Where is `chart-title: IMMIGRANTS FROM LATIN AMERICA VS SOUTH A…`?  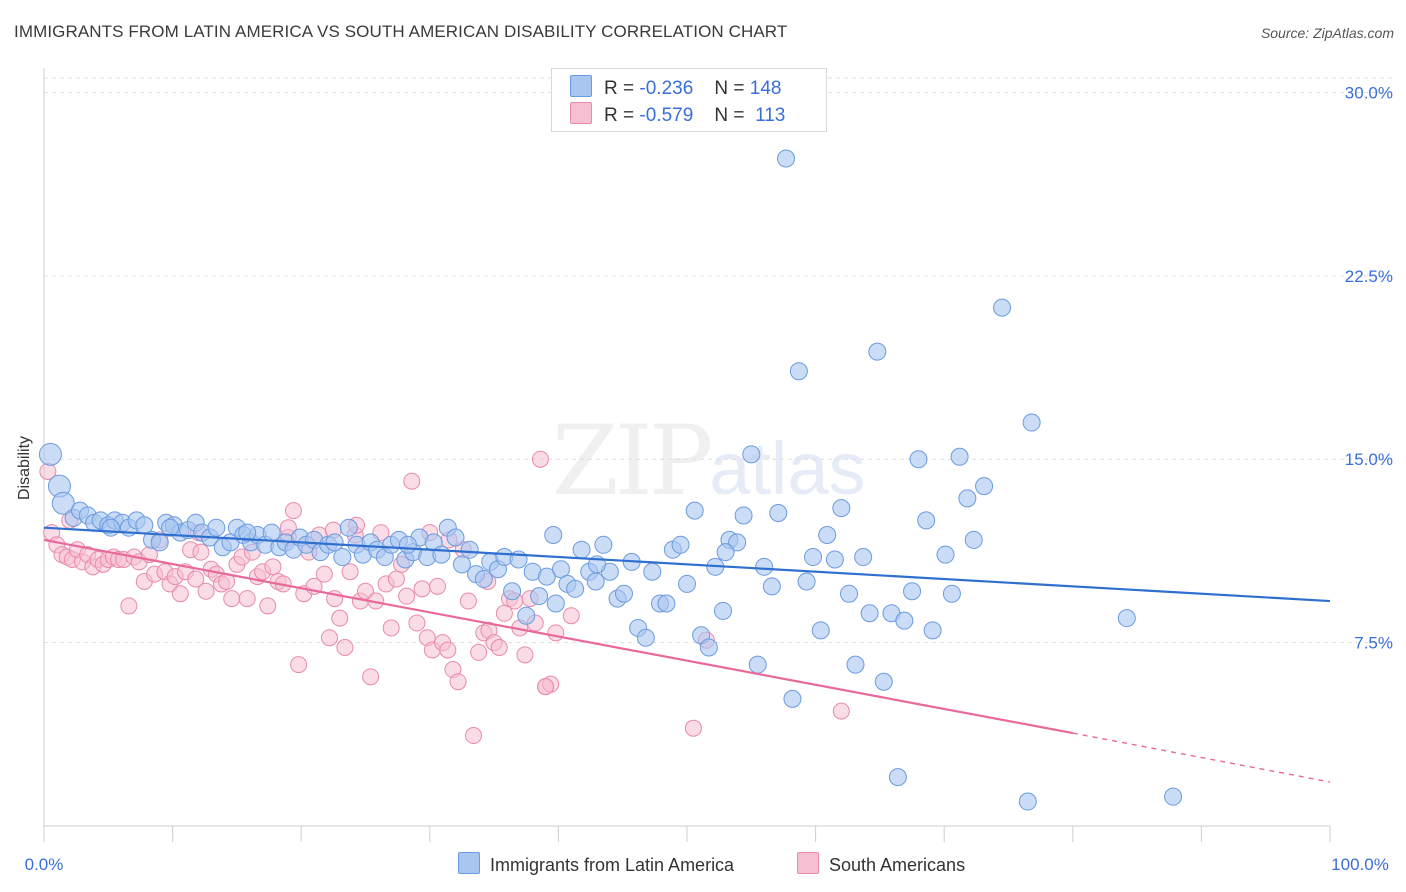 chart-title: IMMIGRANTS FROM LATIN AMERICA VS SOUTH A… is located at coordinates (401, 31).